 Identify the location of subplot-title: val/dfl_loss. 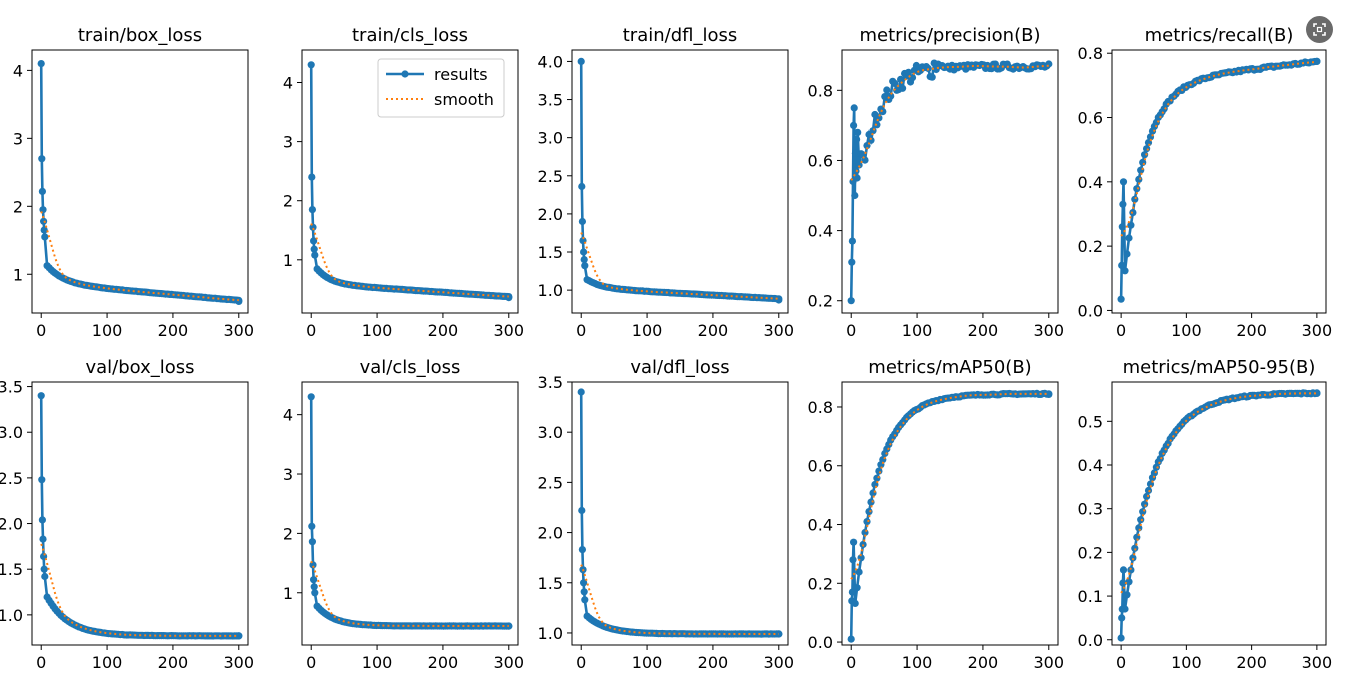
(679, 367).